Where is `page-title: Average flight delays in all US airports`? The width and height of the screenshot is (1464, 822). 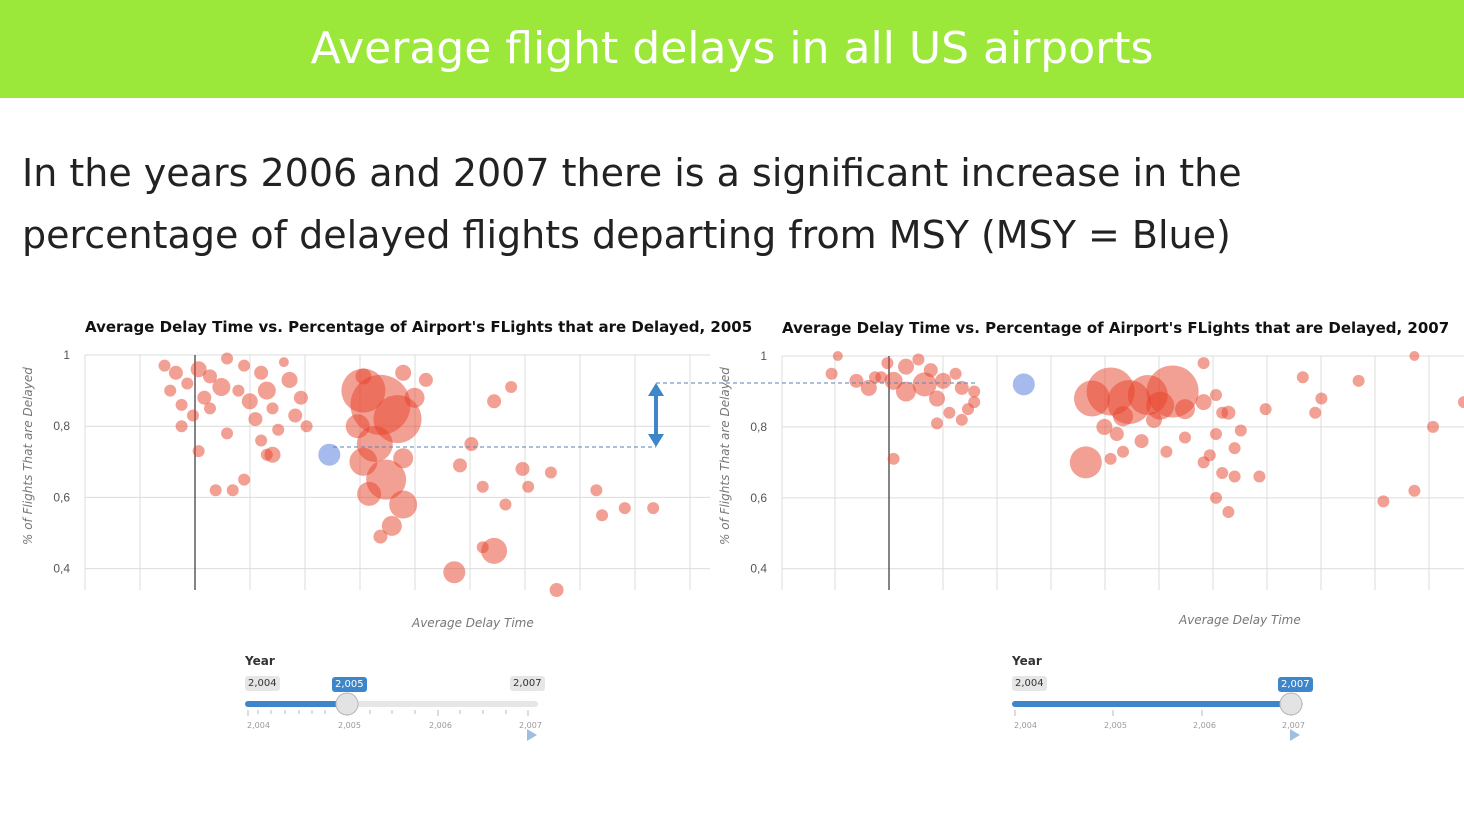
page-title: Average flight delays in all US airports is located at coordinates (732, 48).